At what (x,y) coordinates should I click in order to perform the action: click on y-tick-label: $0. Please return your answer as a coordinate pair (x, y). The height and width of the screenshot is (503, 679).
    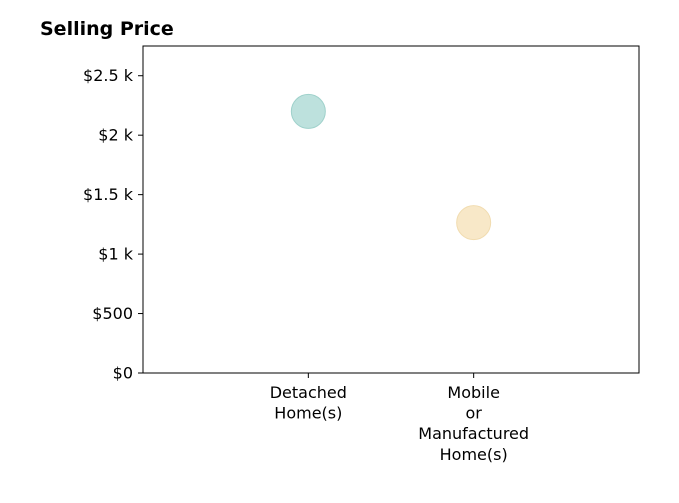
    Looking at the image, I should click on (123, 373).